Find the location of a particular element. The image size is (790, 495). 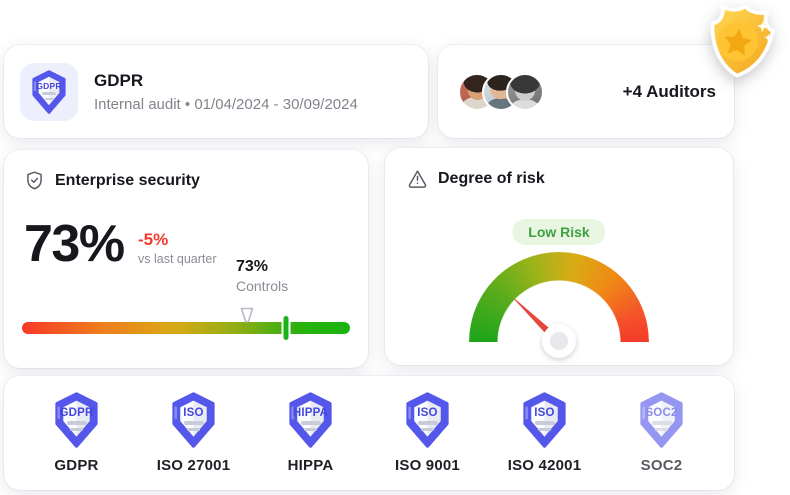

cert-label: HIPPA is located at coordinates (310, 465).